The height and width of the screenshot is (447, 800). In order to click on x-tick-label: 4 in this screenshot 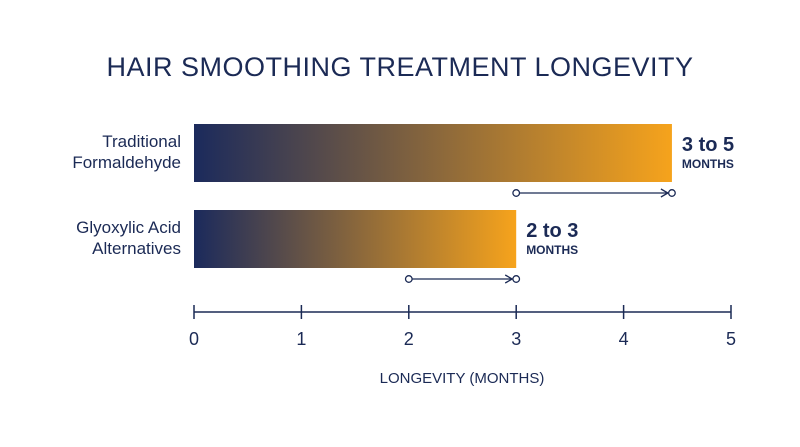, I will do `click(624, 339)`.